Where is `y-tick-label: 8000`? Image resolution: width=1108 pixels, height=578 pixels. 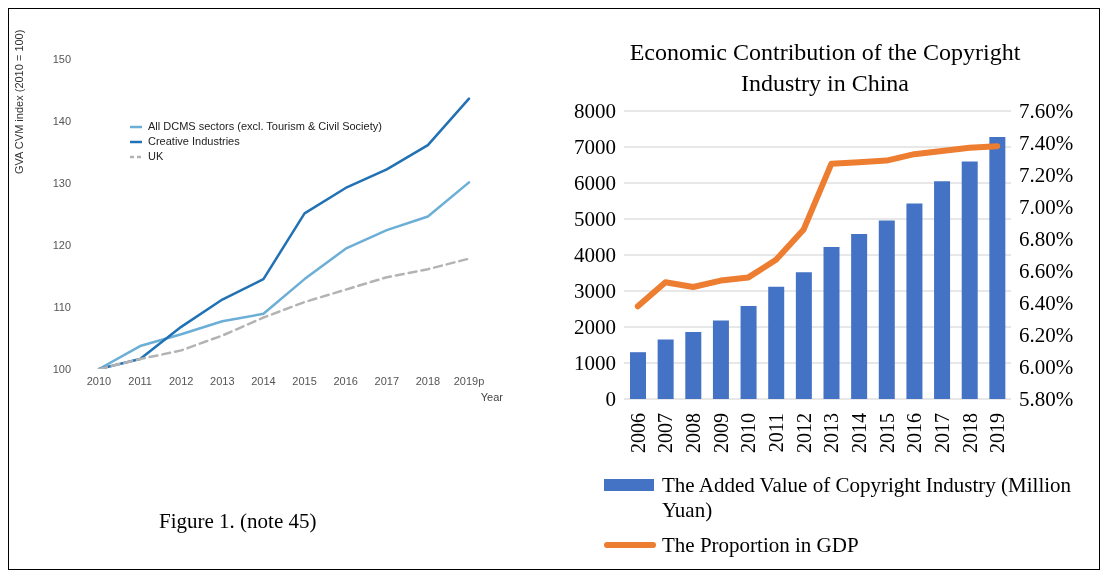 y-tick-label: 8000 is located at coordinates (595, 111).